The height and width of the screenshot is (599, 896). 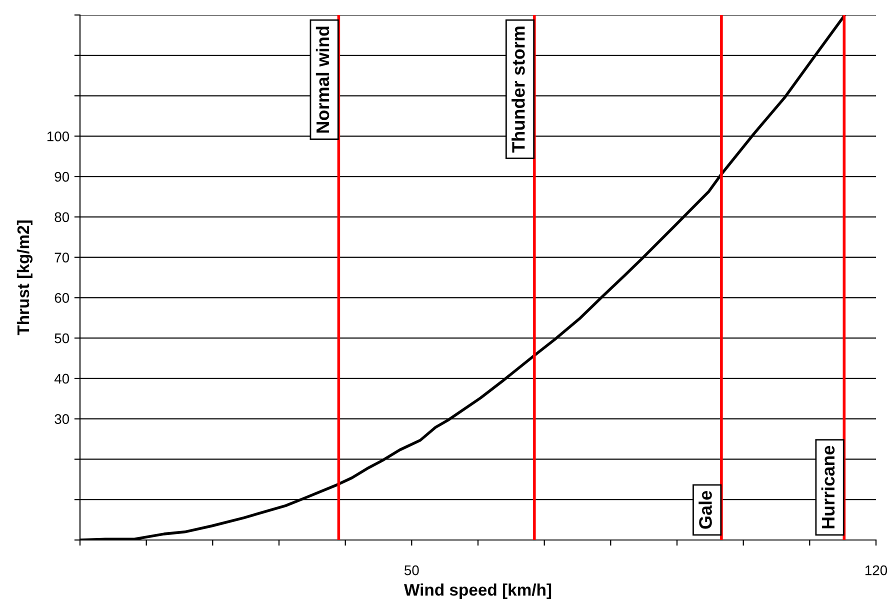 I want to click on y-tick-label: 50, so click(x=62, y=338).